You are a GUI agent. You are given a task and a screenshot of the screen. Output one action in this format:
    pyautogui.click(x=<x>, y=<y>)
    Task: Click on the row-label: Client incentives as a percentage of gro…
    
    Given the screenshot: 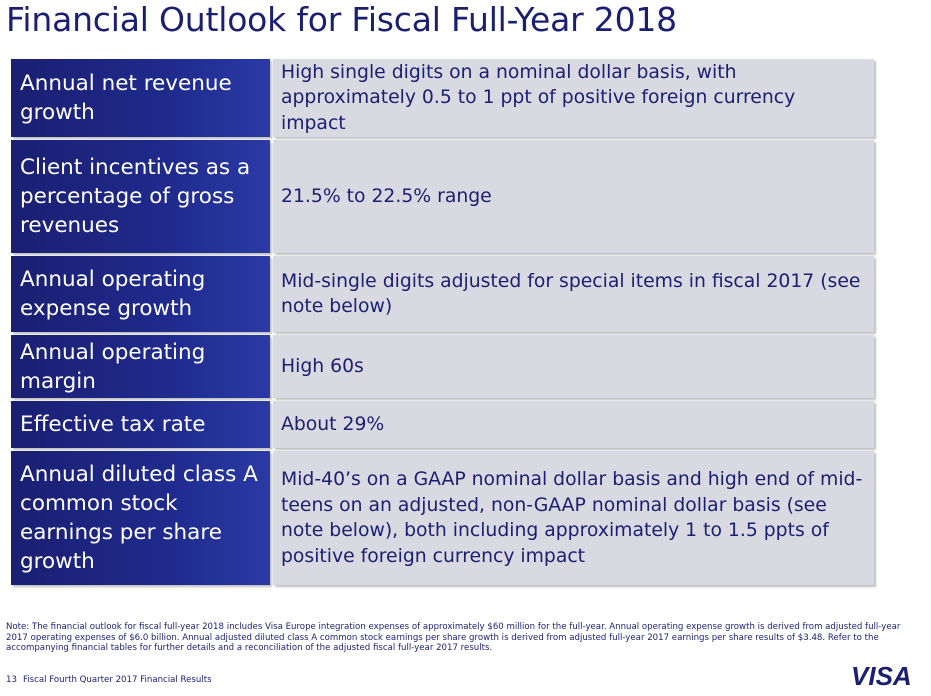 What is the action you would take?
    pyautogui.click(x=140, y=196)
    